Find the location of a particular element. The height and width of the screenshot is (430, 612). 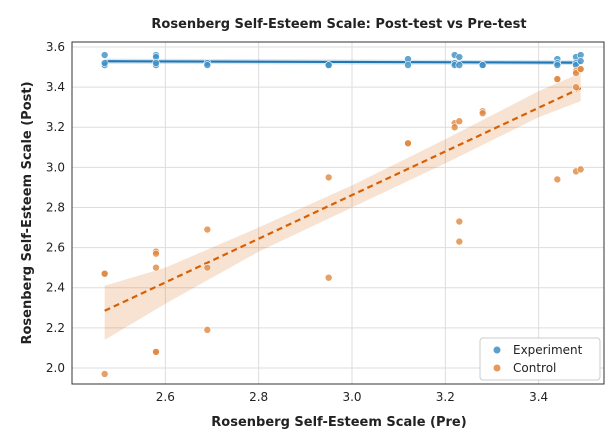

experiment-legend-label: Experiment is located at coordinates (548, 350).